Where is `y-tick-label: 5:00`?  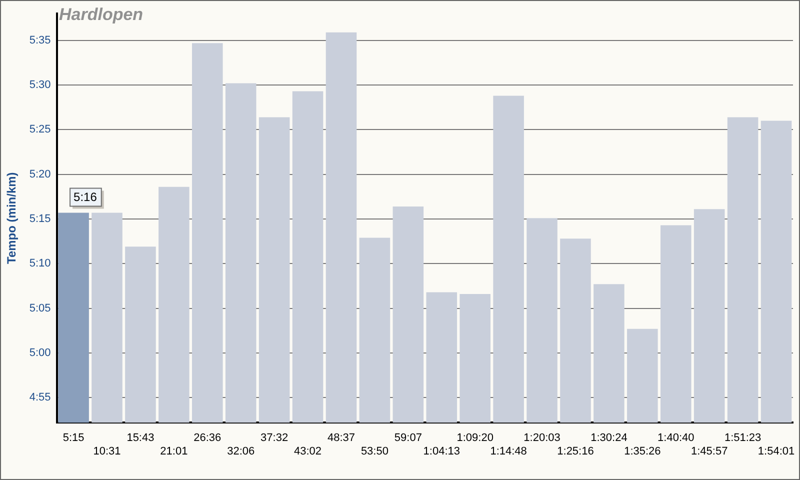
y-tick-label: 5:00 is located at coordinates (40, 352).